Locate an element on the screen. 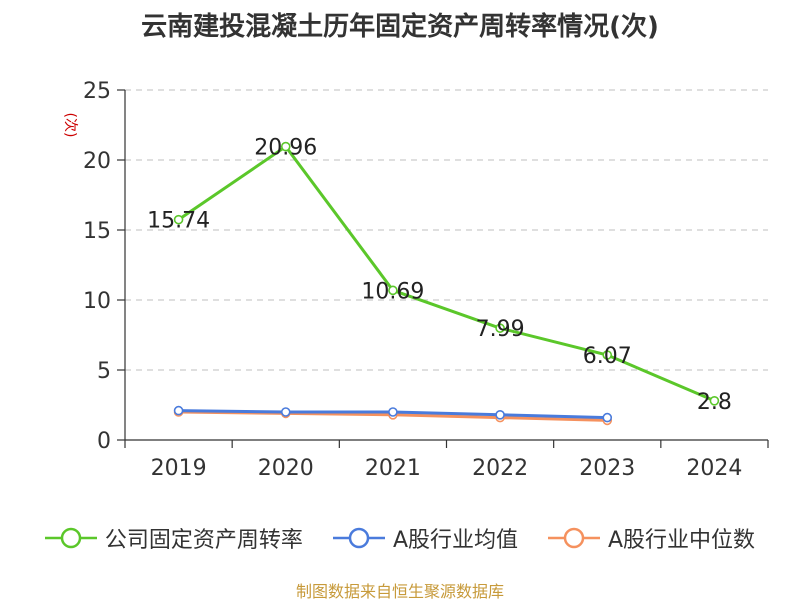  y-tick-label: 0 is located at coordinates (104, 441).